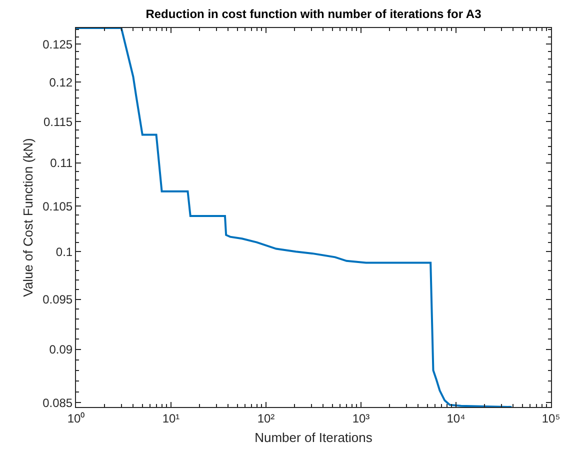 Image resolution: width=572 pixels, height=460 pixels. Describe the element at coordinates (266, 418) in the screenshot. I see `x-tick-label: 10²` at that location.